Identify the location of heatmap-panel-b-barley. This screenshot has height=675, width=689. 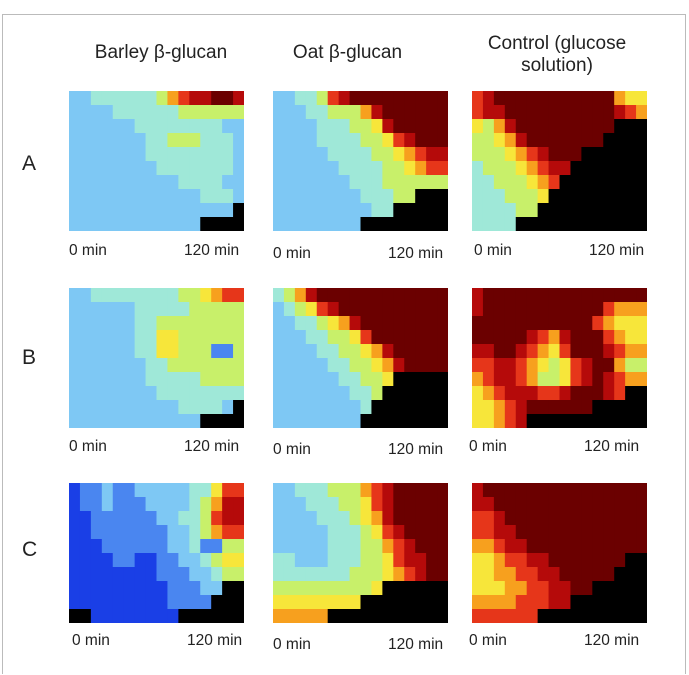
(156, 358).